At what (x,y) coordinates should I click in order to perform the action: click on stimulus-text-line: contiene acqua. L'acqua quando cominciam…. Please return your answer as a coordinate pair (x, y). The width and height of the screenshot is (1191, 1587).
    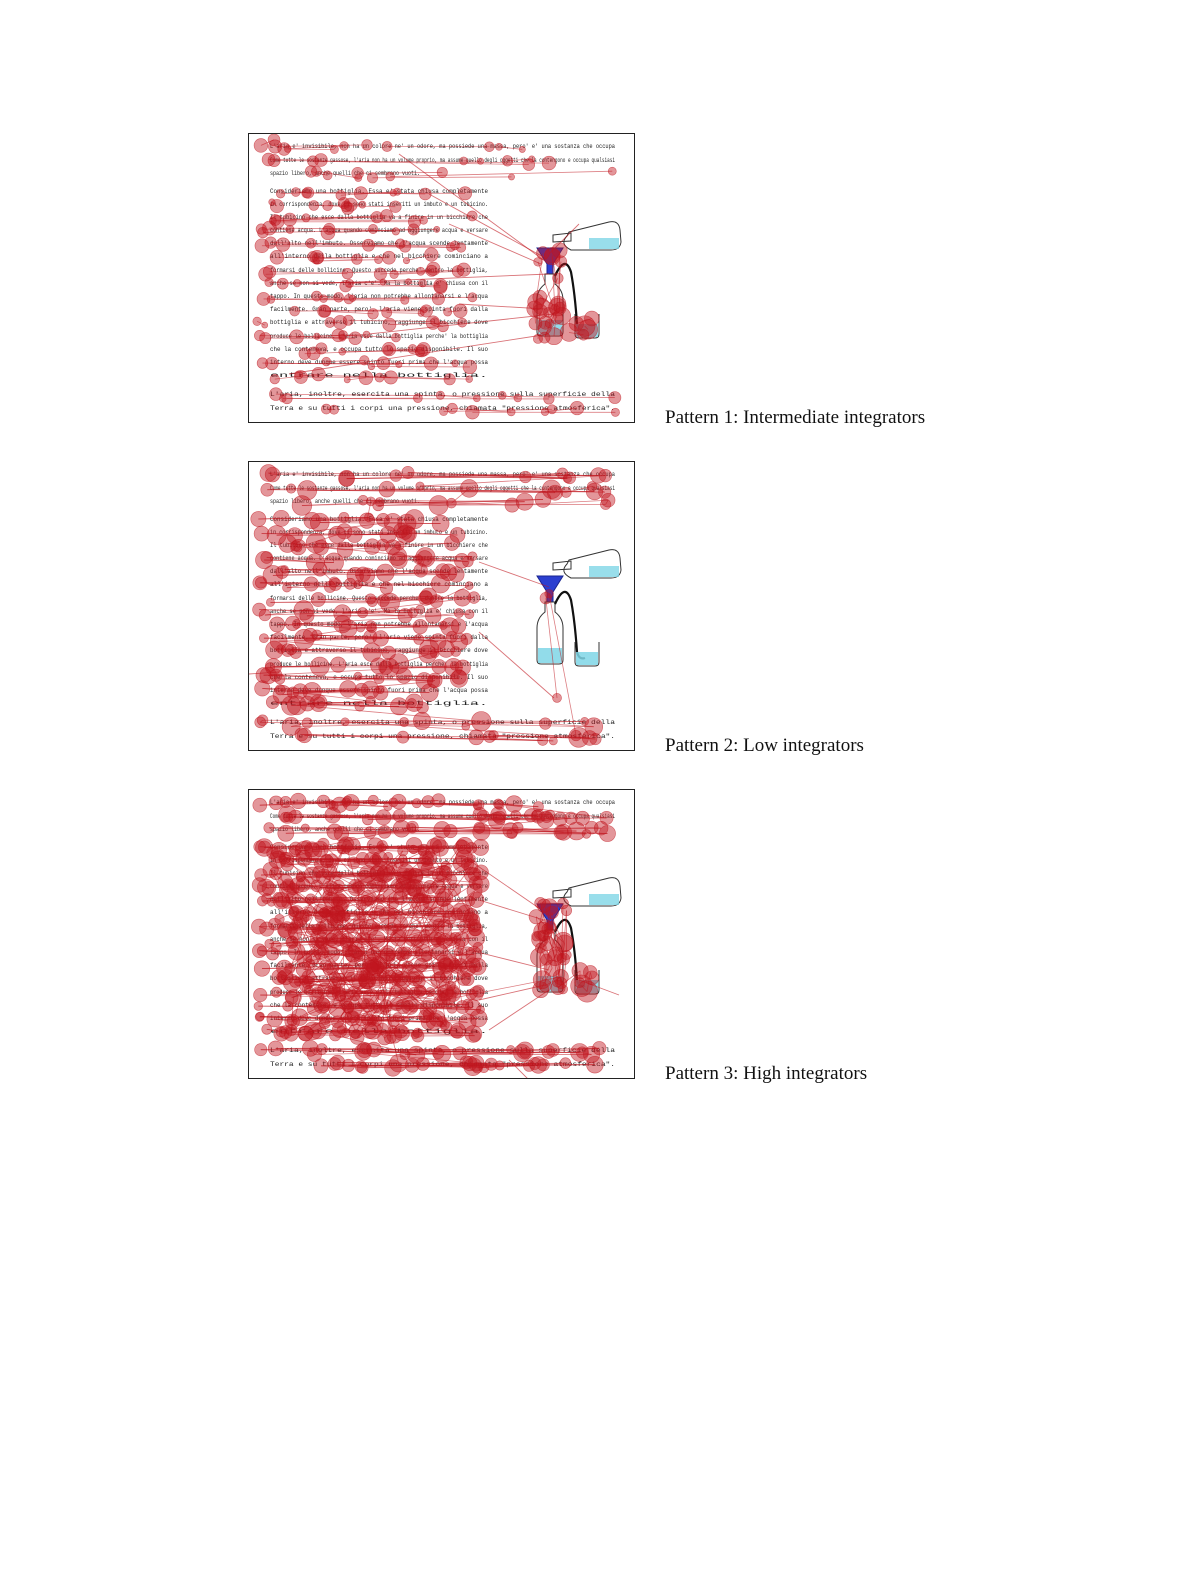
    Looking at the image, I should click on (379, 886).